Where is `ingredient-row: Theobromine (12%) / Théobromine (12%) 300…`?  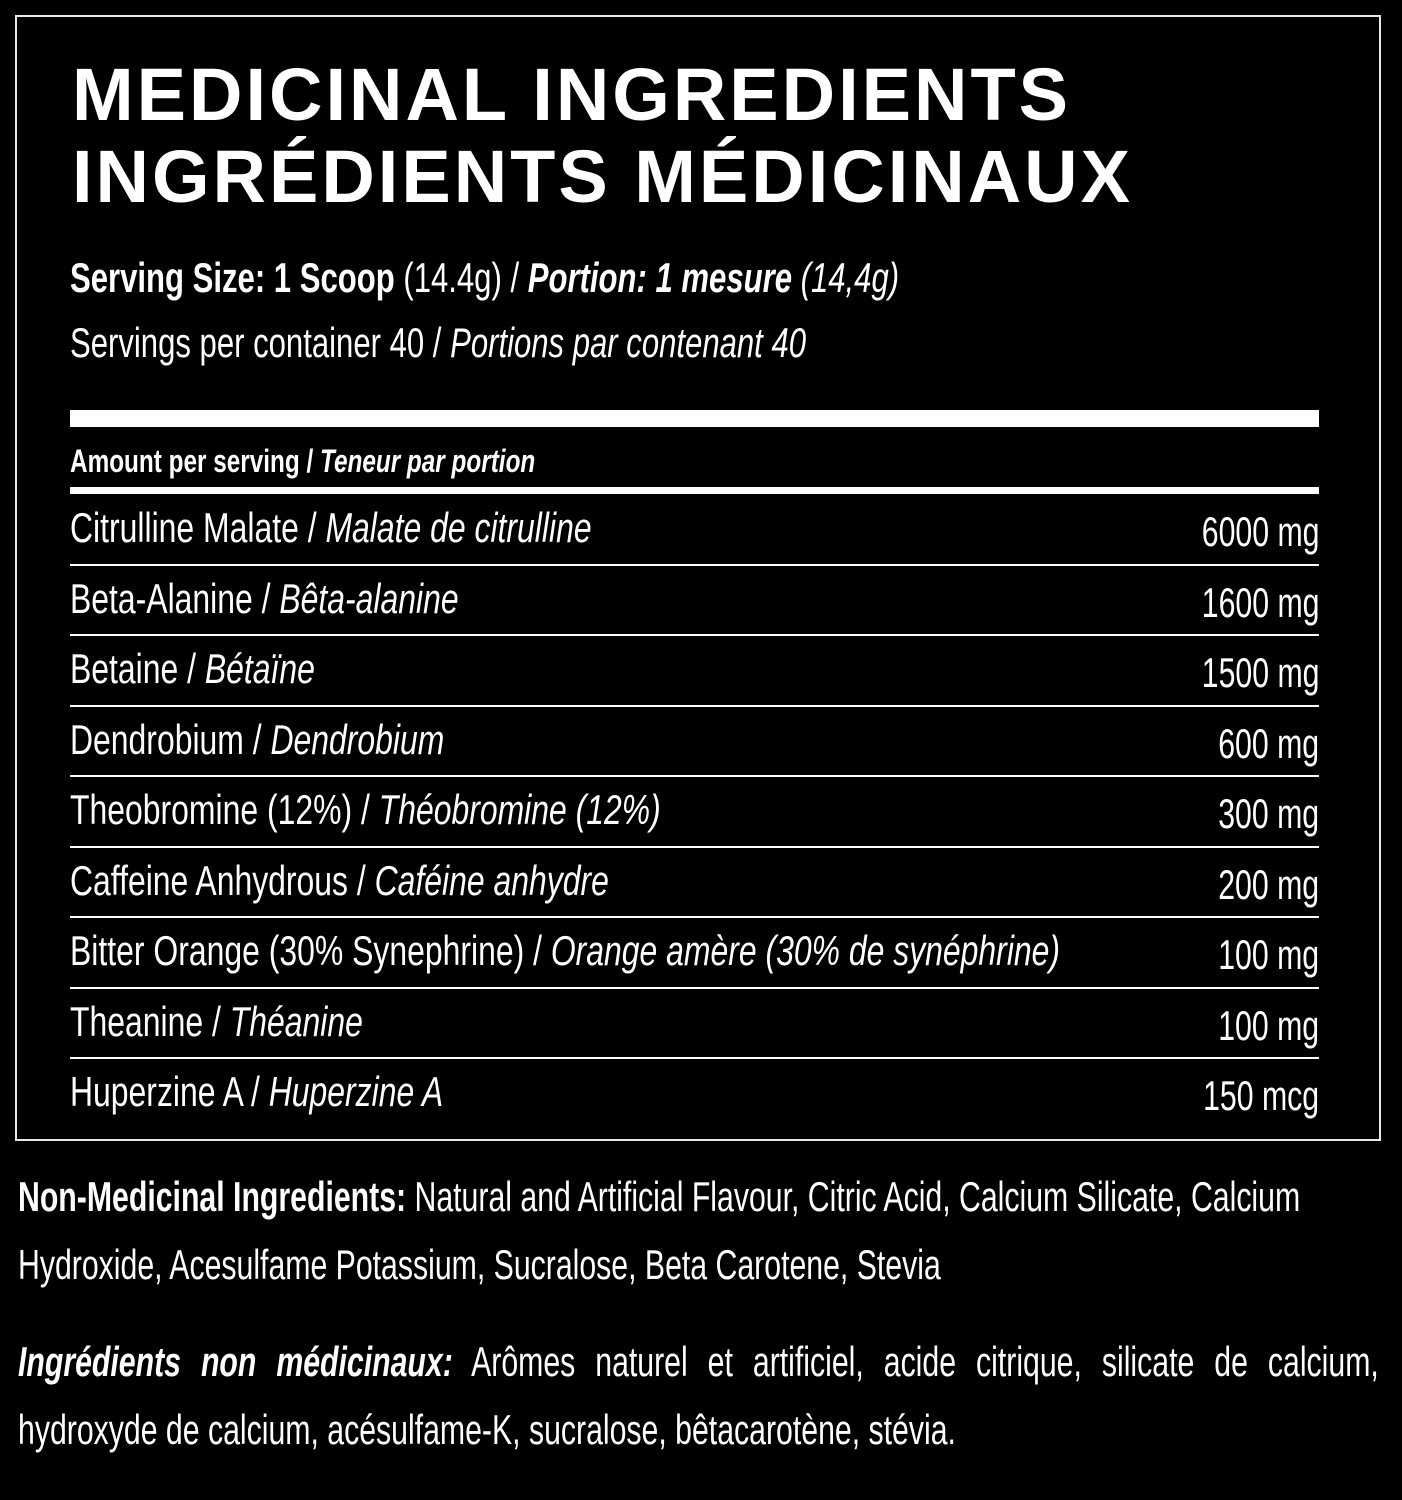 ingredient-row: Theobromine (12%) / Théobromine (12%) 300… is located at coordinates (694, 812).